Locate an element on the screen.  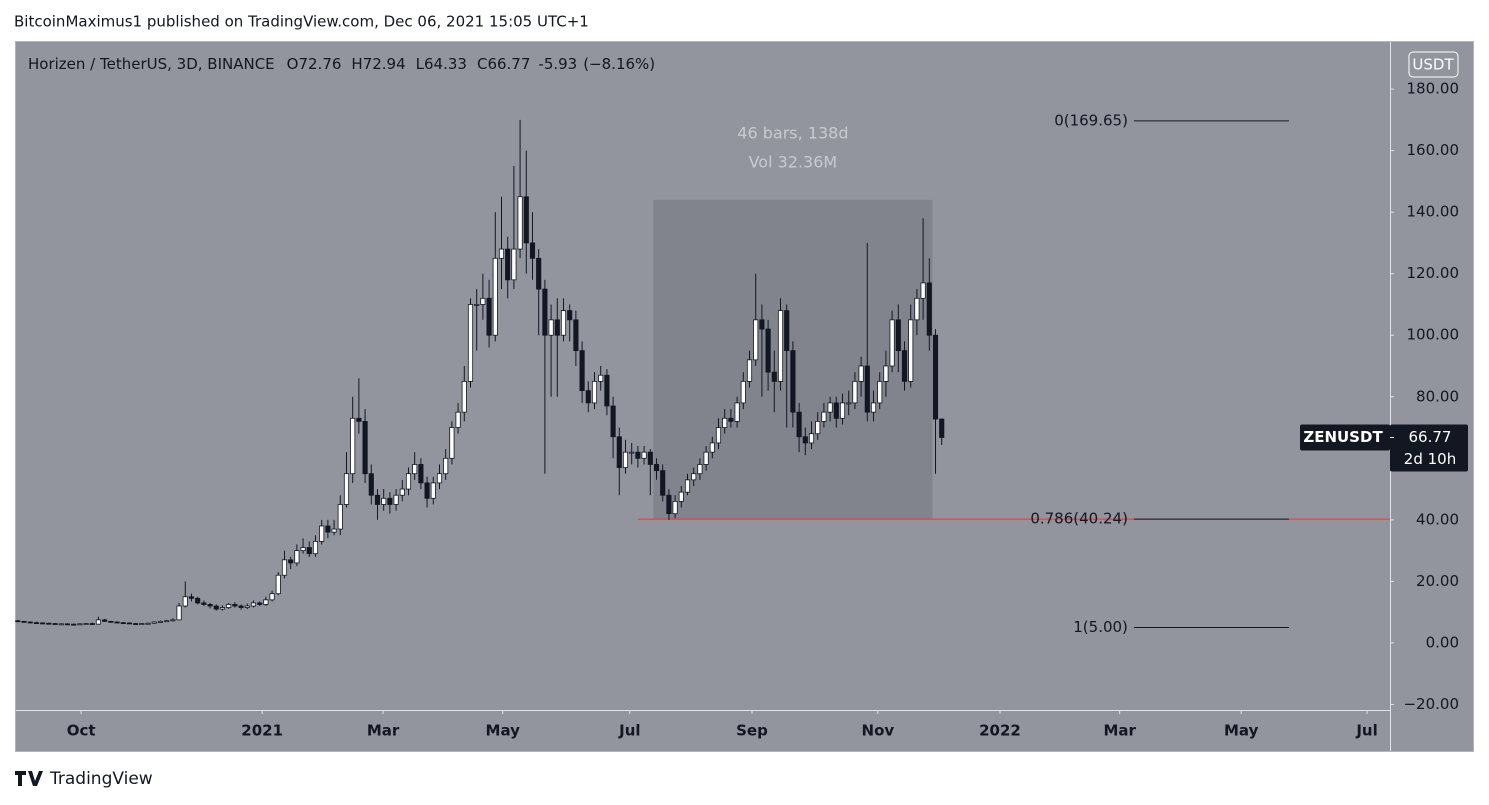
y-tick-label: 100.00 is located at coordinates (1433, 335).